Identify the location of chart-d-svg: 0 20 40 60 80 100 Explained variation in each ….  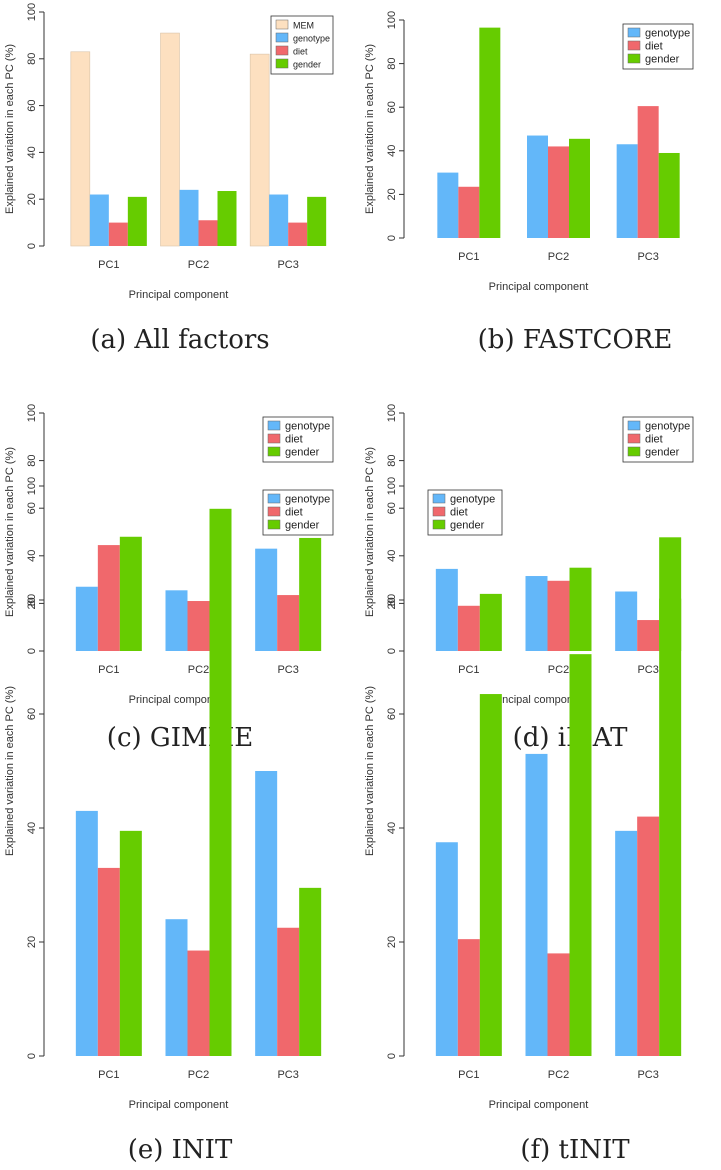
(529, 555).